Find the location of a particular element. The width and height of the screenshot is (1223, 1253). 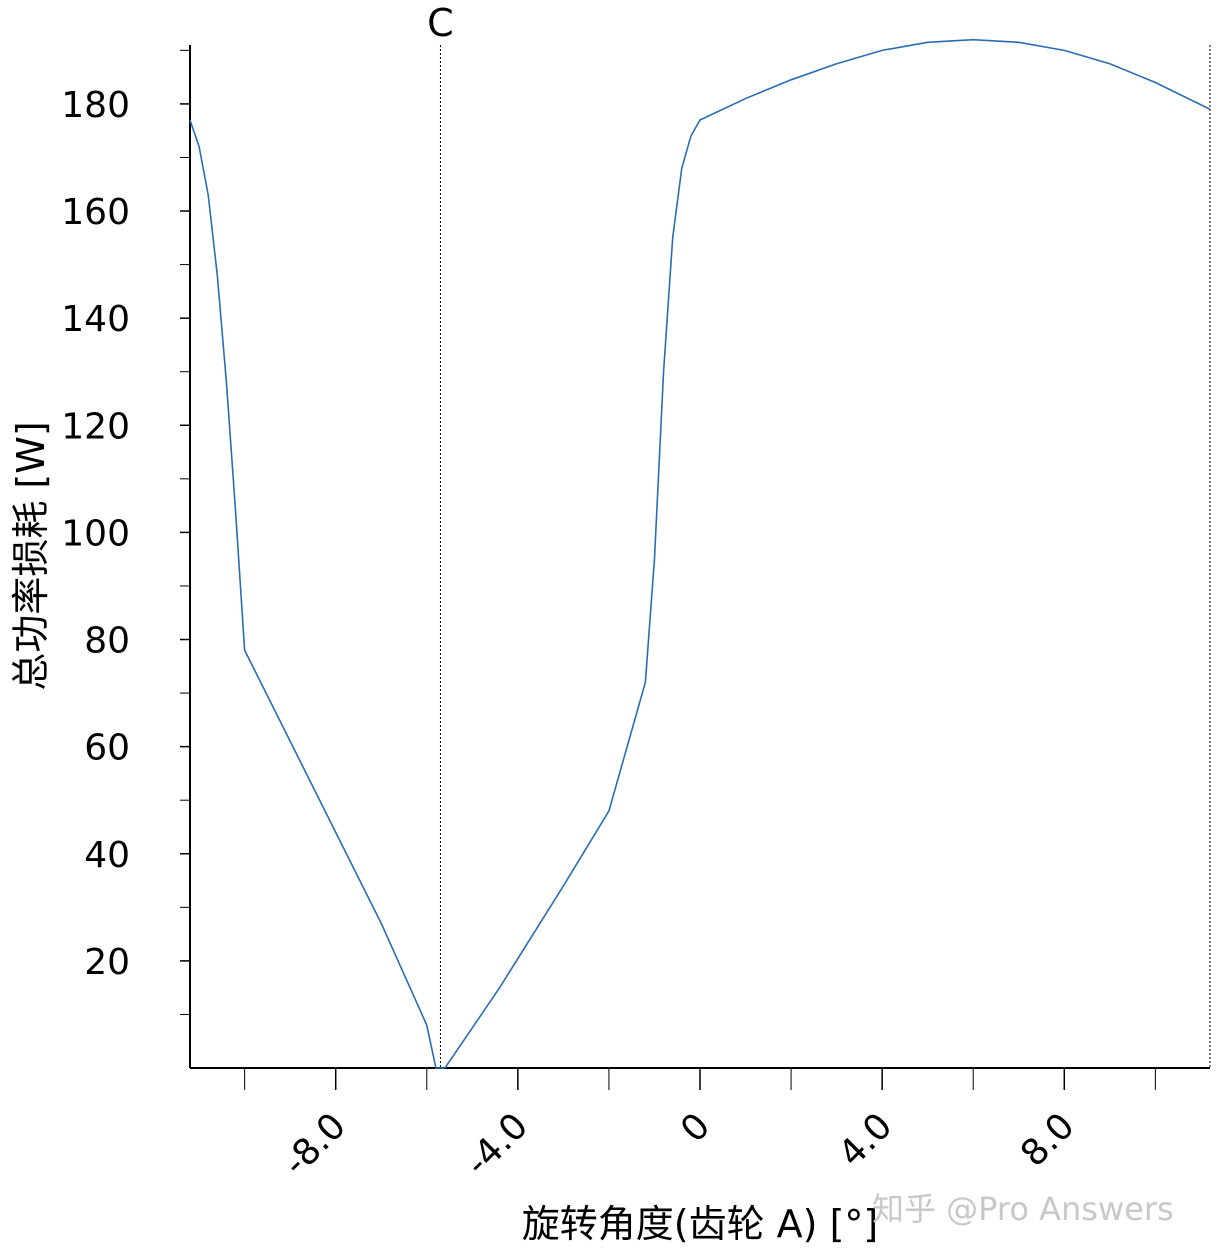

x-tick-label: -4.0 is located at coordinates (497, 1144).